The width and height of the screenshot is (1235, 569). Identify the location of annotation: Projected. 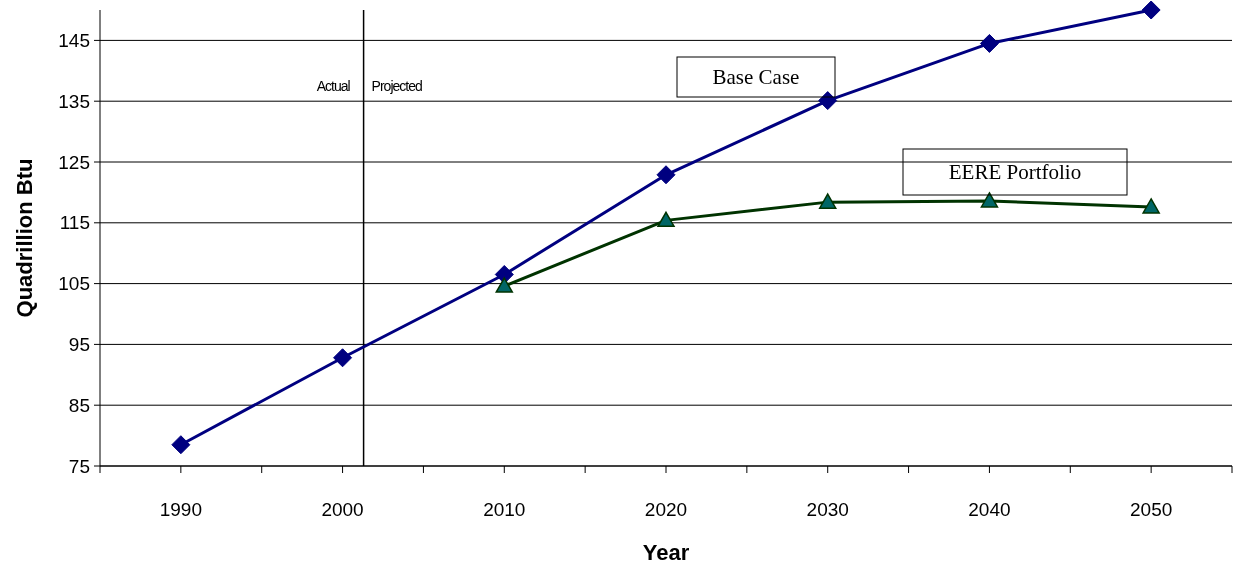
(396, 85).